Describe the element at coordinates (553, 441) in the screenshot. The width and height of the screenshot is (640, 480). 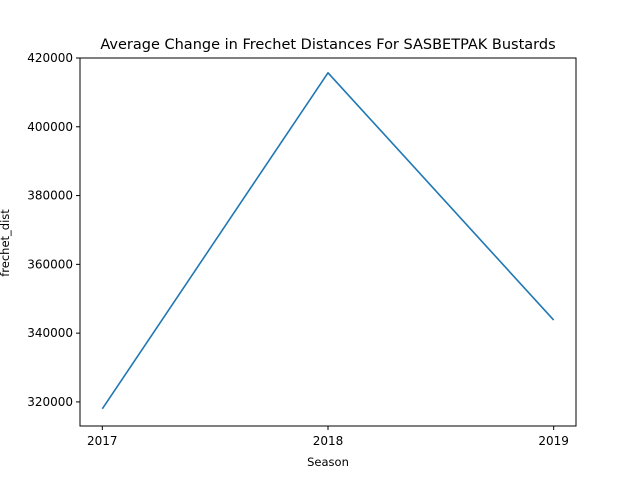
I see `x-tick-label: 2019` at that location.